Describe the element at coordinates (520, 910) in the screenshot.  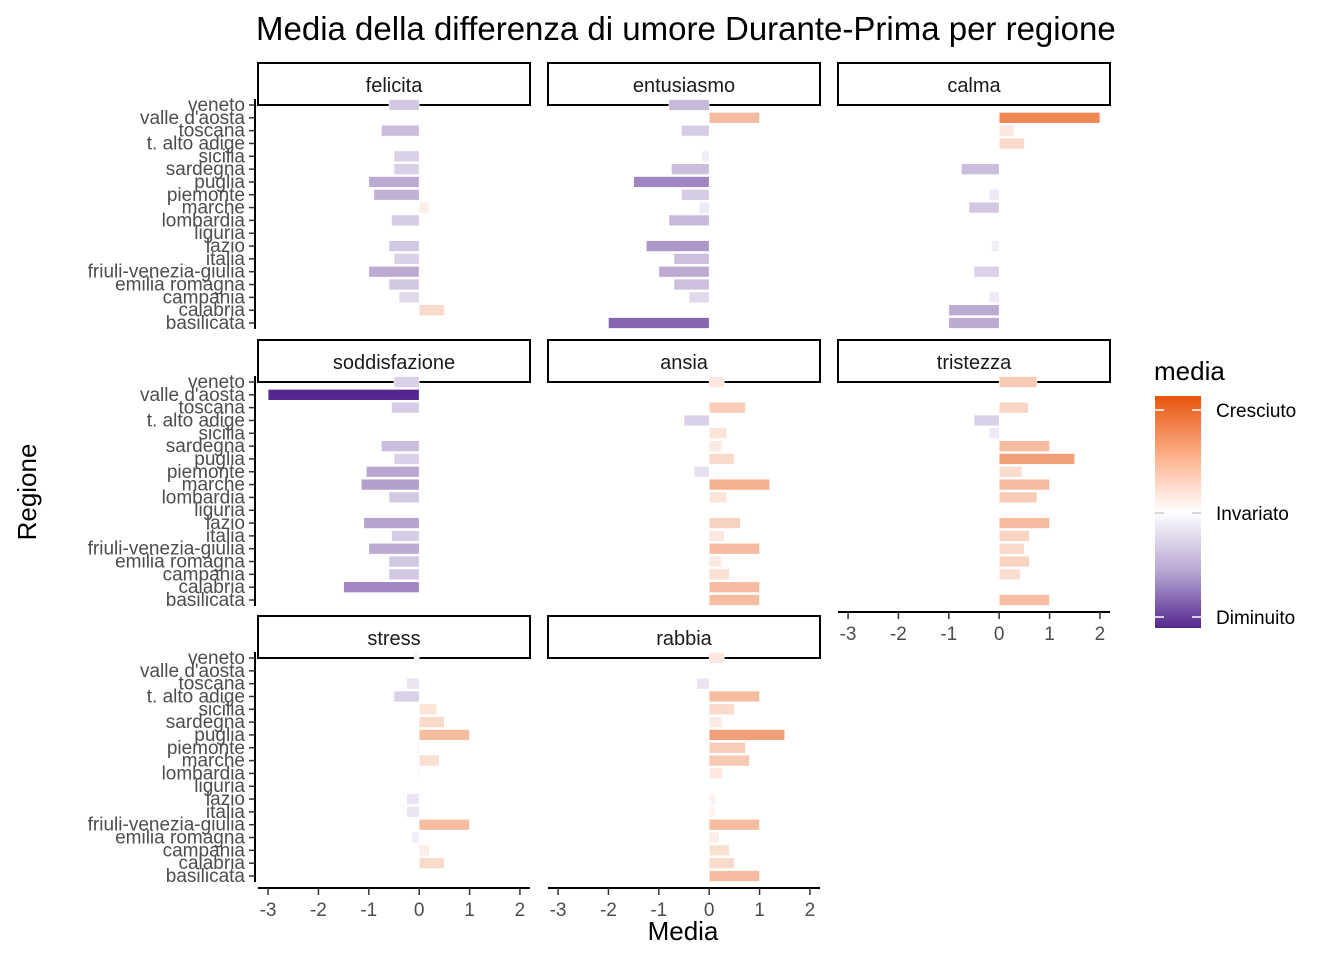
I see `x-tick-label: 2` at that location.